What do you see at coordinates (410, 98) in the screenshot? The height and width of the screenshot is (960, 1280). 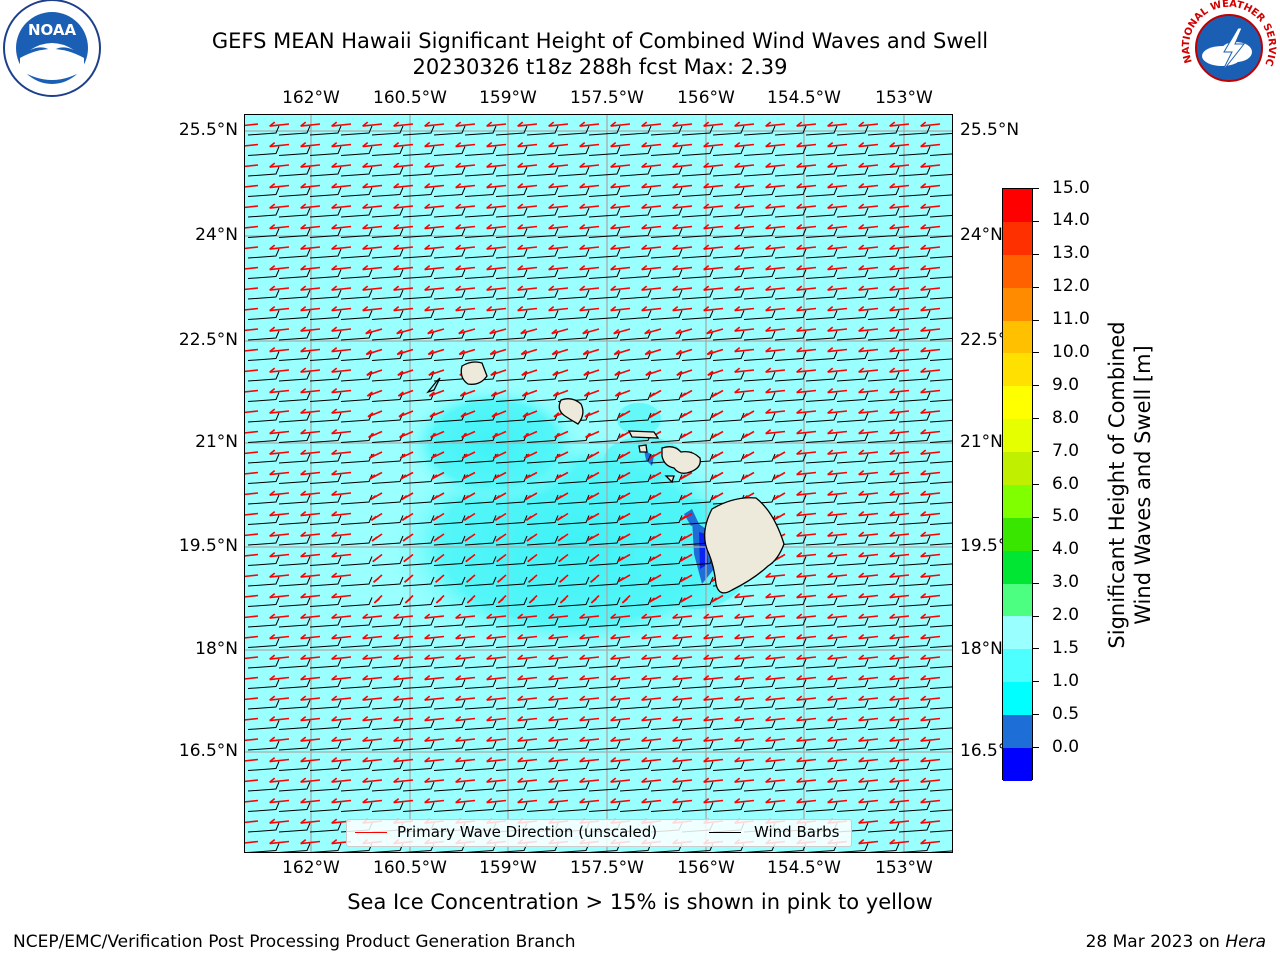 I see `lon-tick-label-top: 160.5°W` at bounding box center [410, 98].